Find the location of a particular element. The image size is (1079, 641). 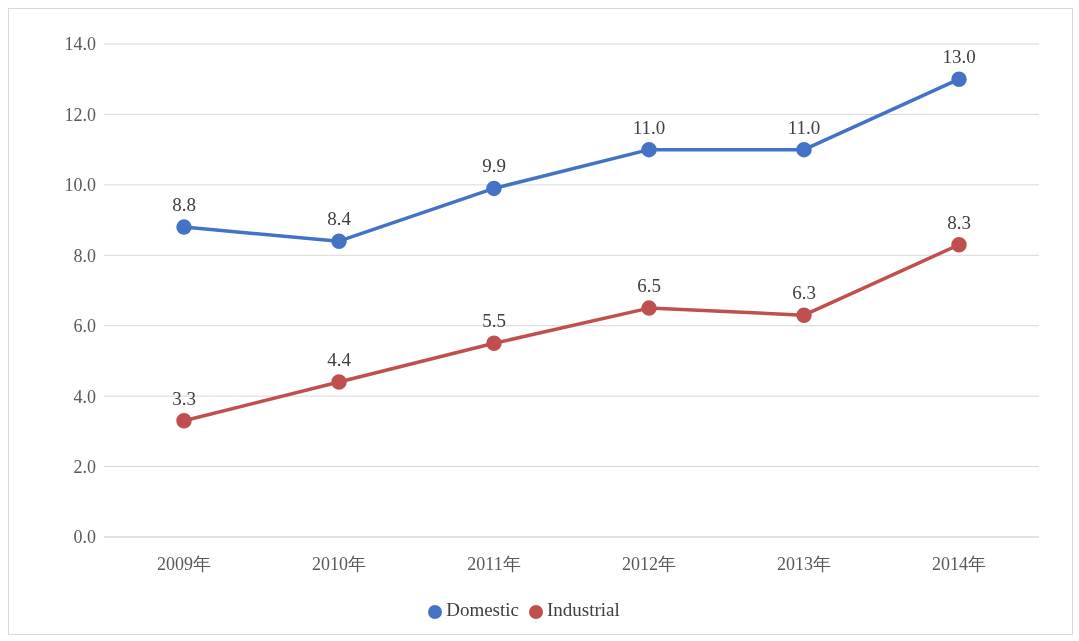

data-label: 4.4 is located at coordinates (339, 360).